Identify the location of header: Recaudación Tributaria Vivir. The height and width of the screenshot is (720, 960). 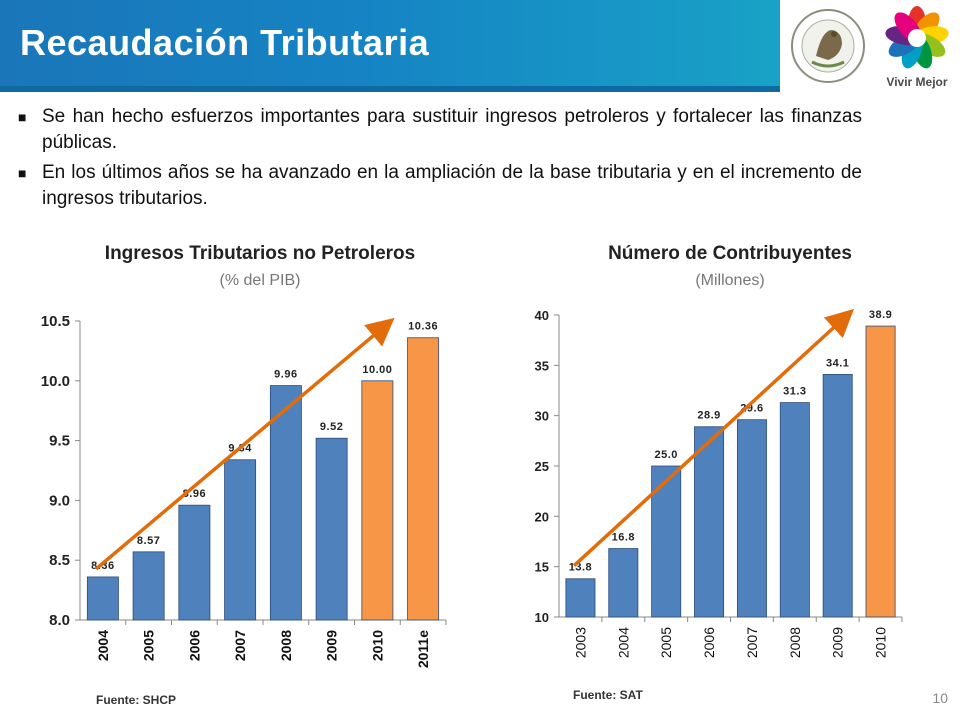
(480, 46).